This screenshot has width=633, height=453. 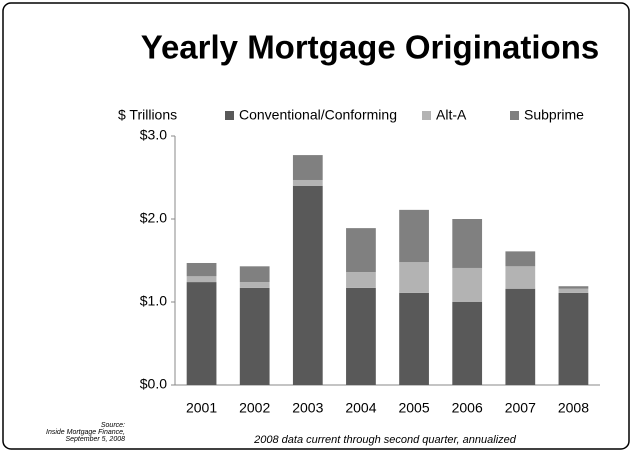 I want to click on x-tick-label: 2008, so click(x=573, y=408).